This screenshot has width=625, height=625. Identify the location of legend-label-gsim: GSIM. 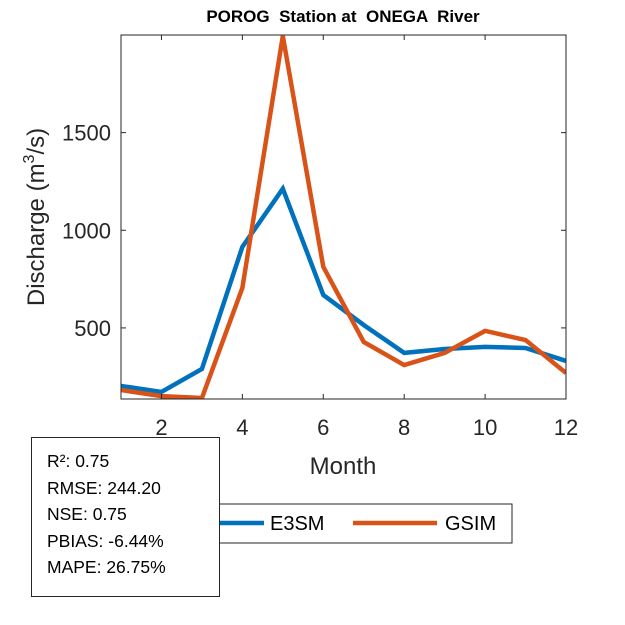
(470, 524).